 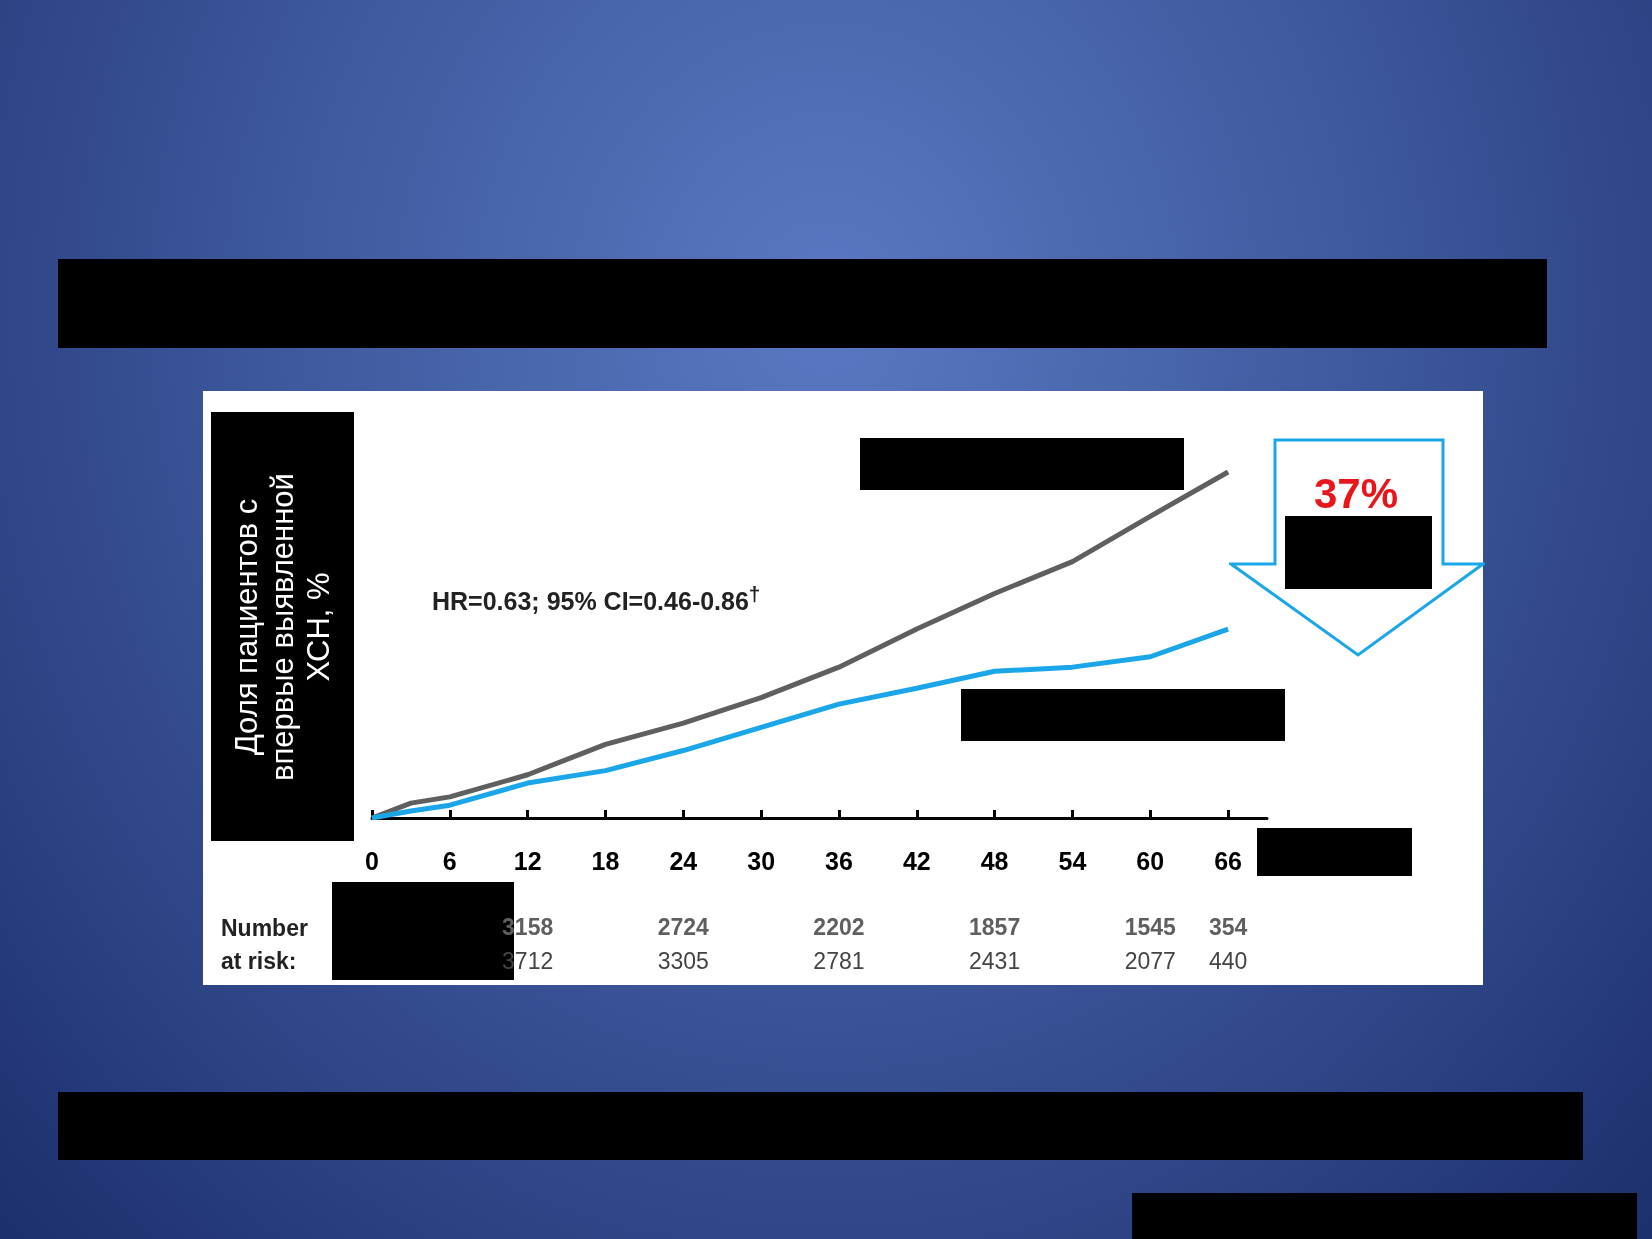 I want to click on text: 2431, so click(x=995, y=961).